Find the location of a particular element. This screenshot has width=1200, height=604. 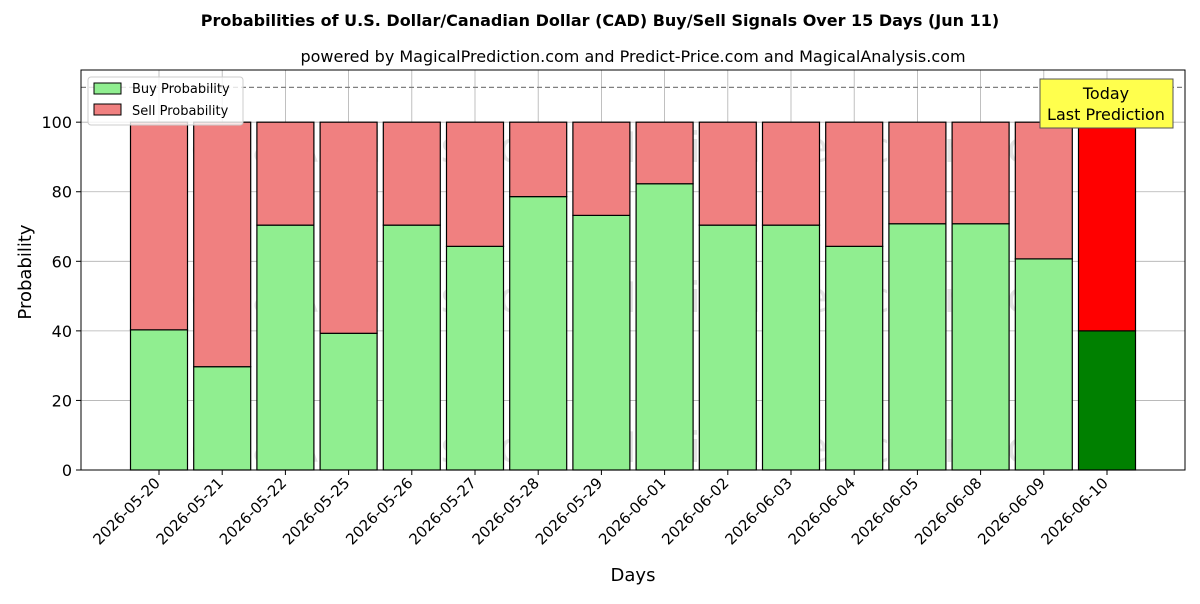

x-tick-label: 2026-05-29 is located at coordinates (569, 511).